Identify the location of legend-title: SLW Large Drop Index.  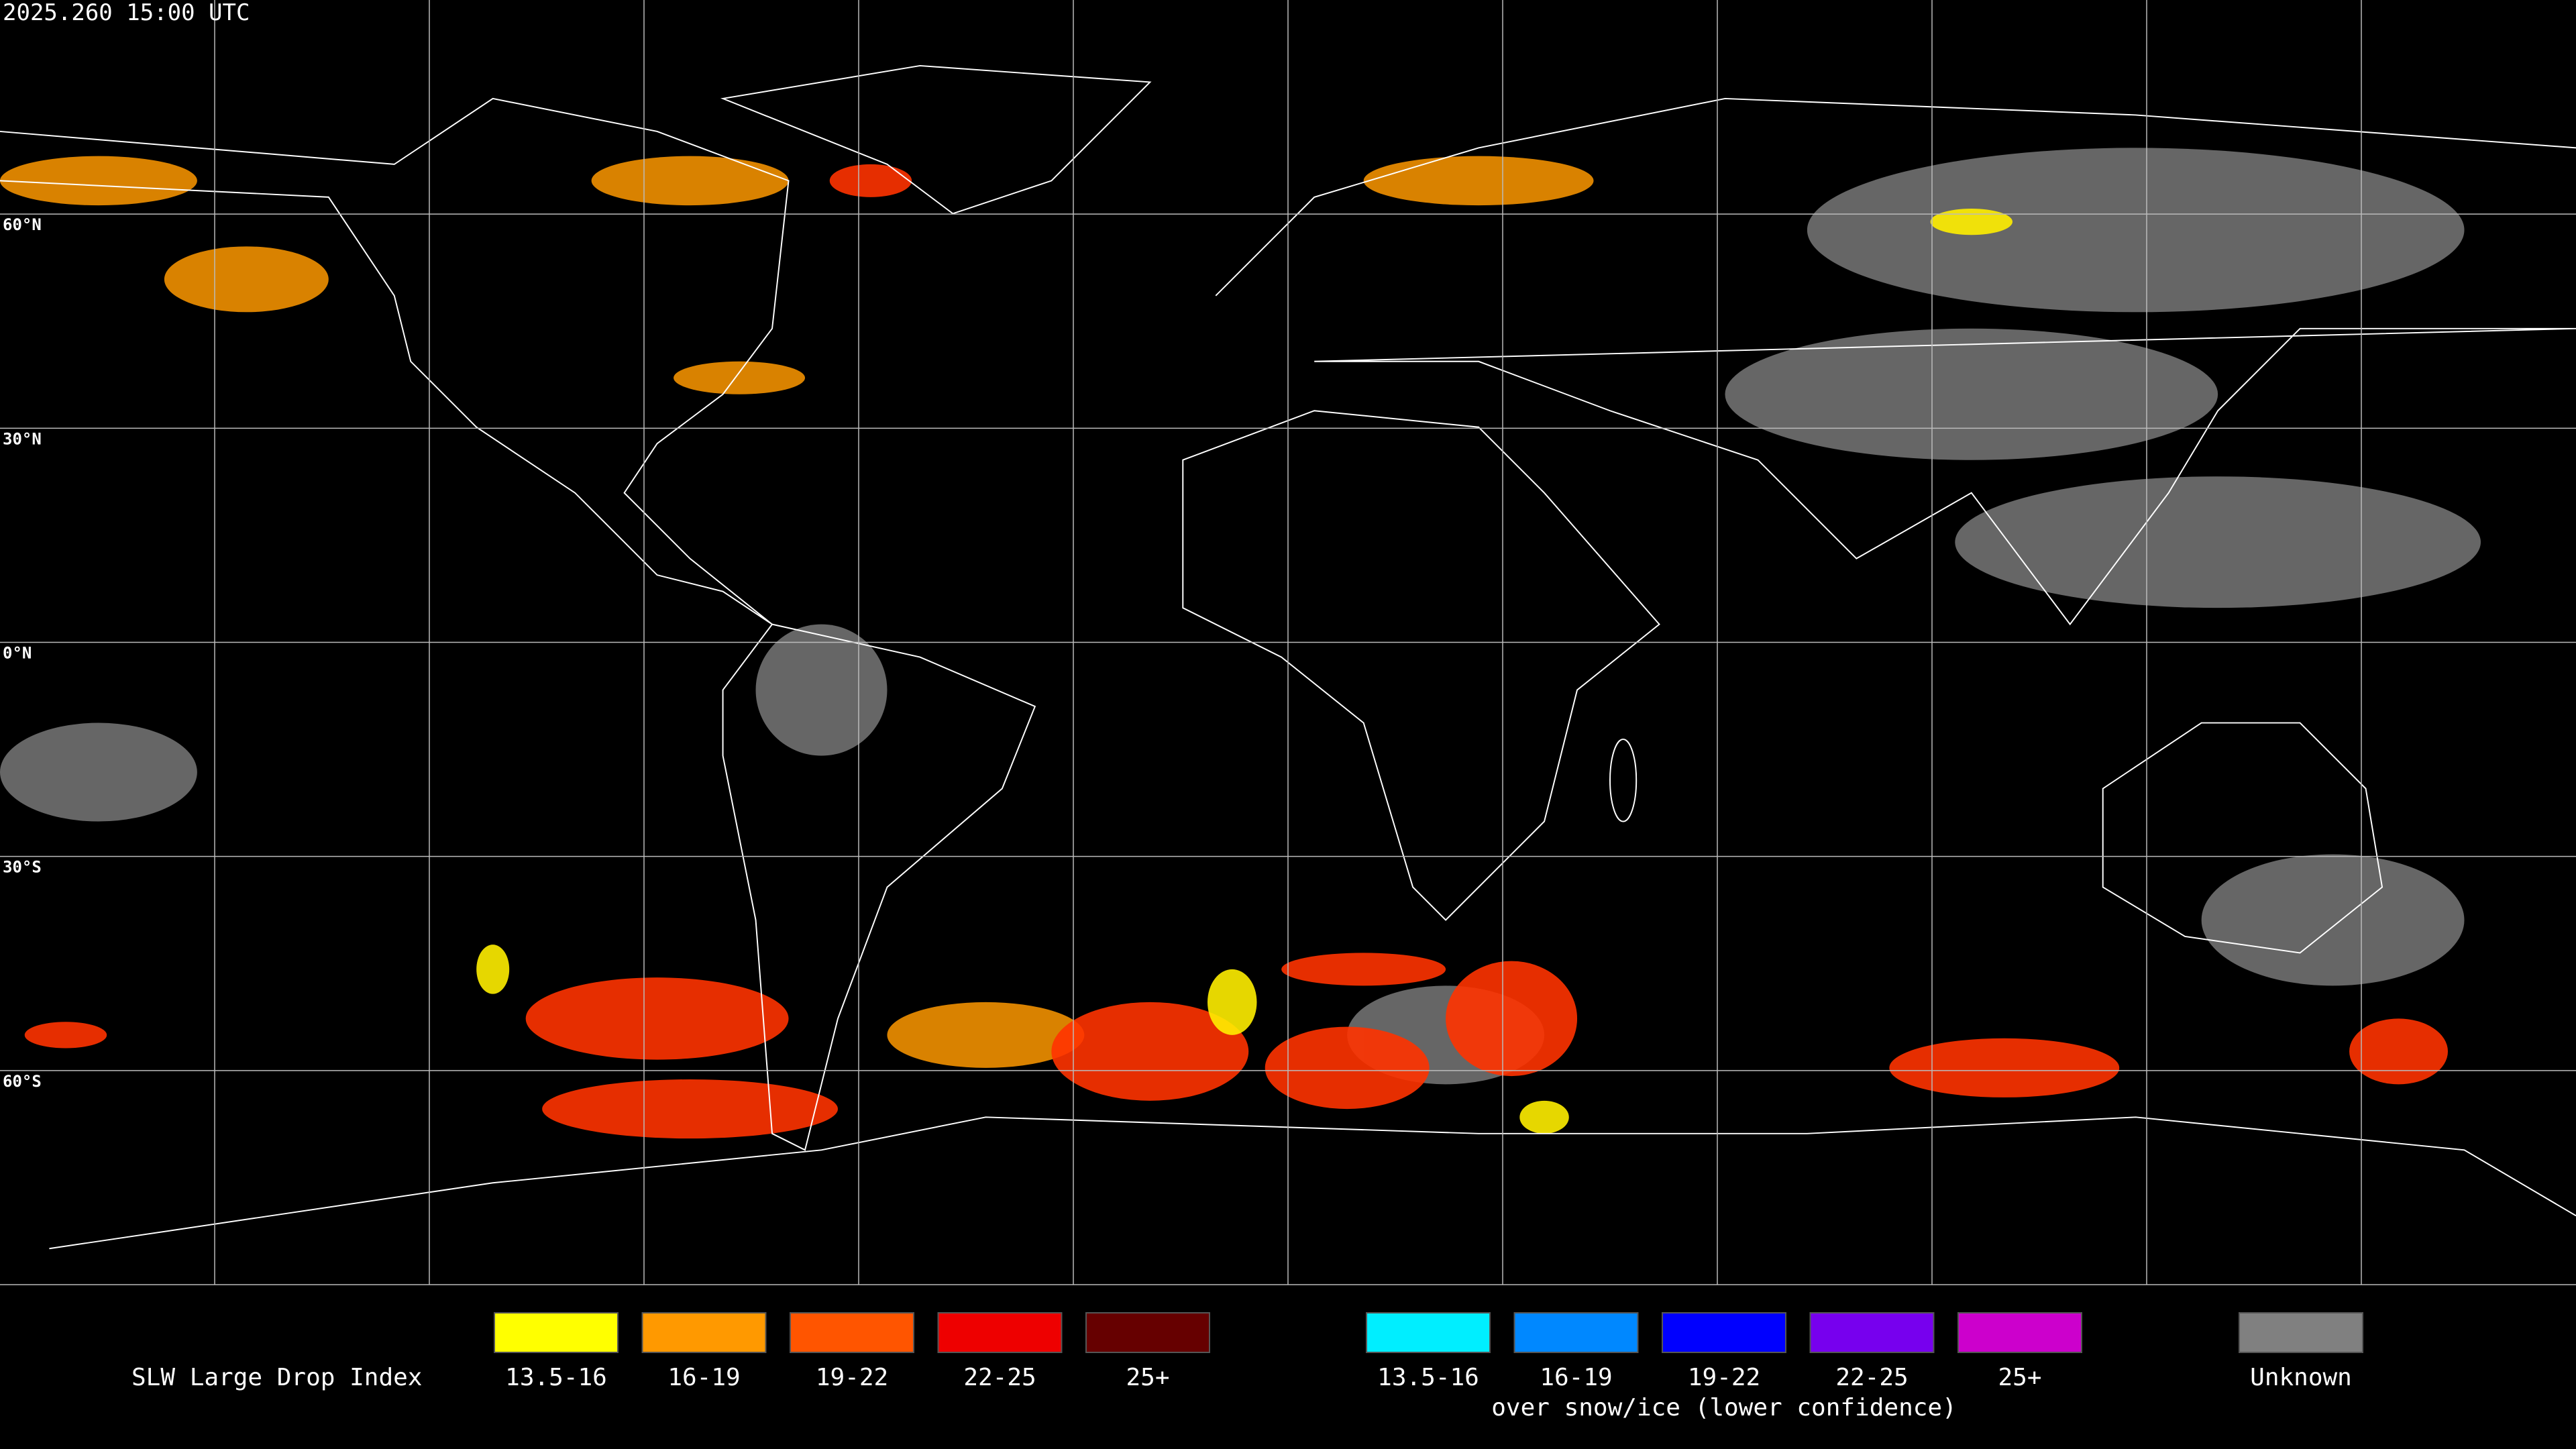
(276, 1377).